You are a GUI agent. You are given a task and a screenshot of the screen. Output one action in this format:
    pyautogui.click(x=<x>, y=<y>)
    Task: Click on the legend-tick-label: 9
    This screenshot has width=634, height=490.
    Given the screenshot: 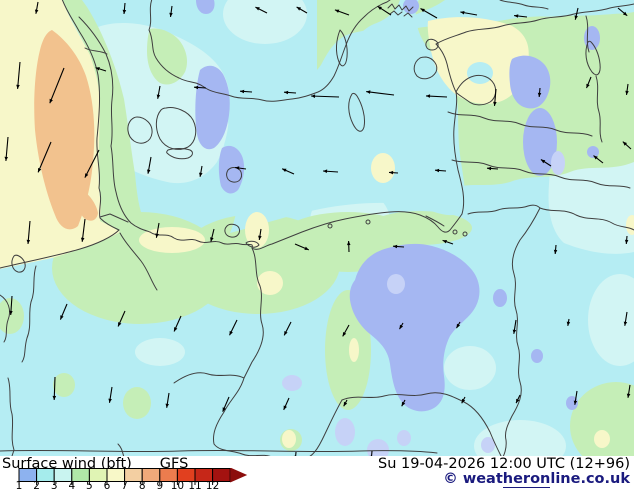 What is the action you would take?
    pyautogui.click(x=159, y=485)
    